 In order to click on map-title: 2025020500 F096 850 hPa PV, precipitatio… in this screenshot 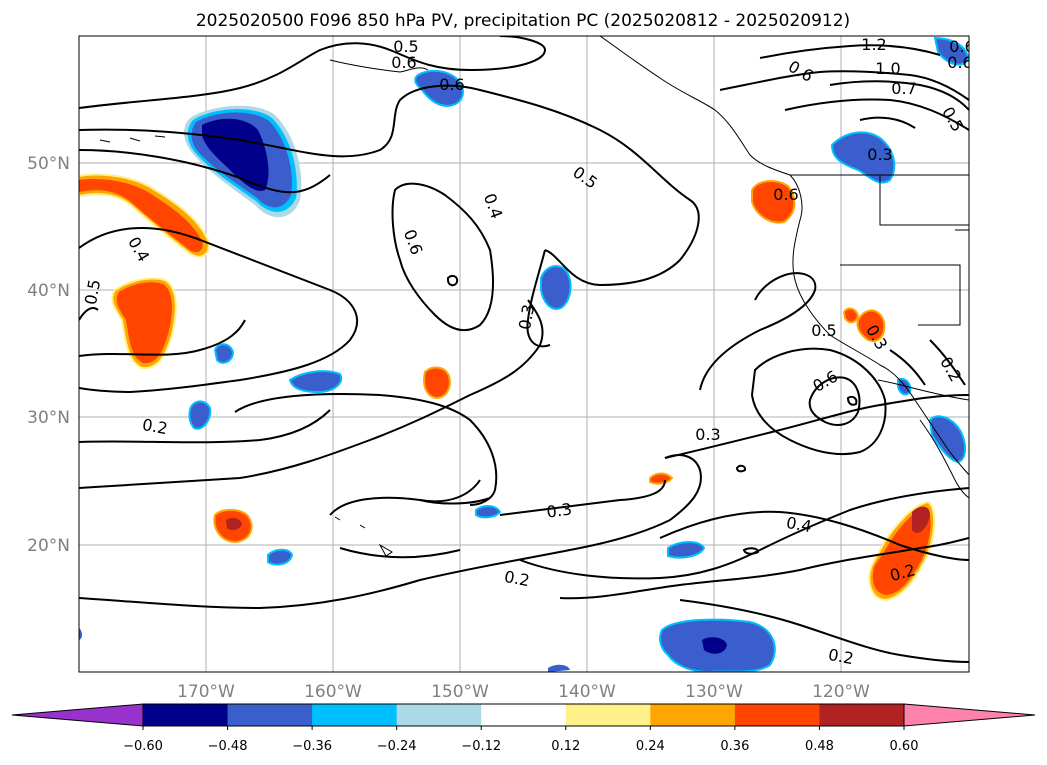, I will do `click(523, 21)`.